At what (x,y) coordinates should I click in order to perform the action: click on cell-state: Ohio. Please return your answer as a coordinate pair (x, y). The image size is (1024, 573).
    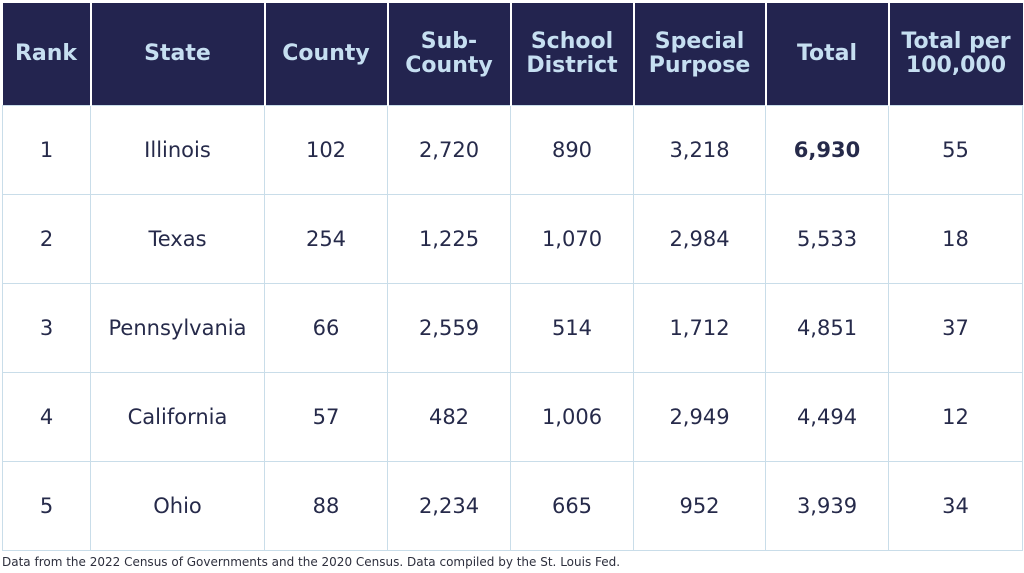
    Looking at the image, I should click on (177, 506).